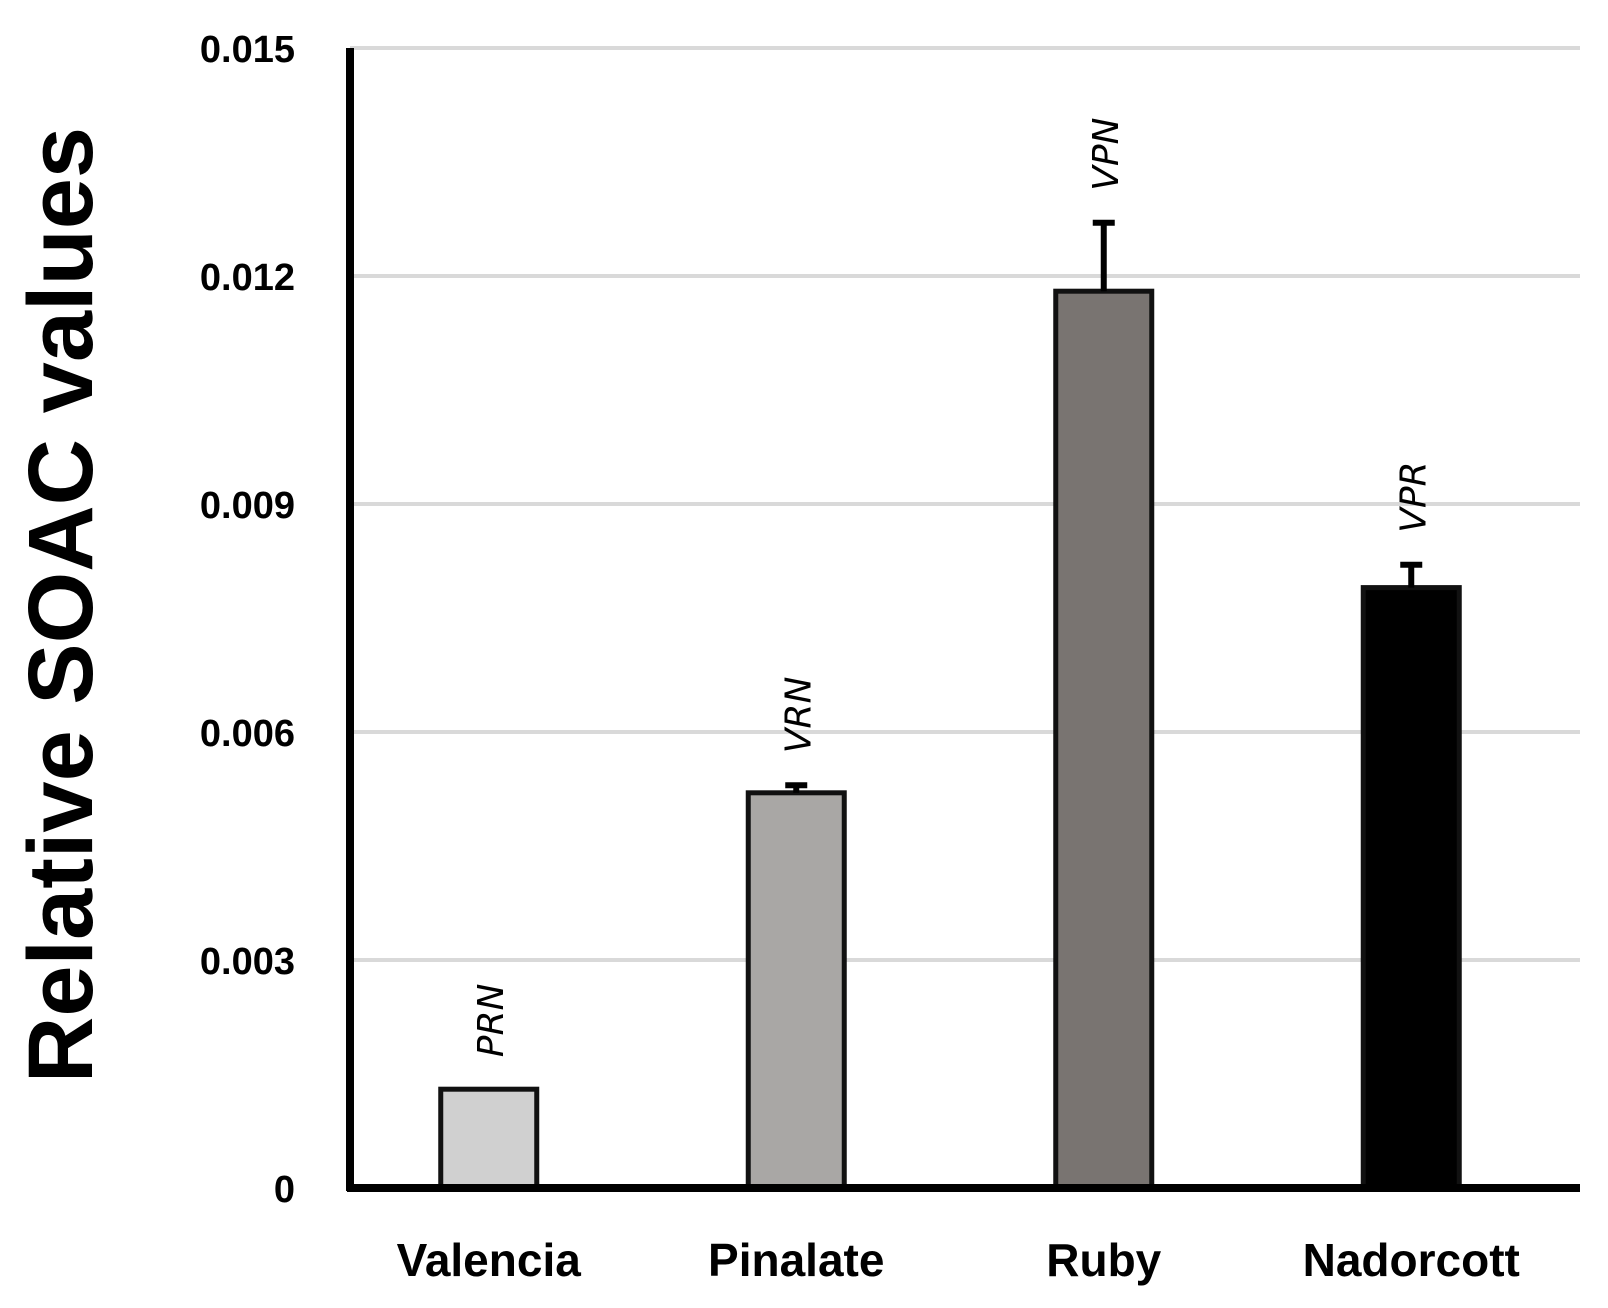 The width and height of the screenshot is (1608, 1308). I want to click on bar-pinalate, so click(796, 990).